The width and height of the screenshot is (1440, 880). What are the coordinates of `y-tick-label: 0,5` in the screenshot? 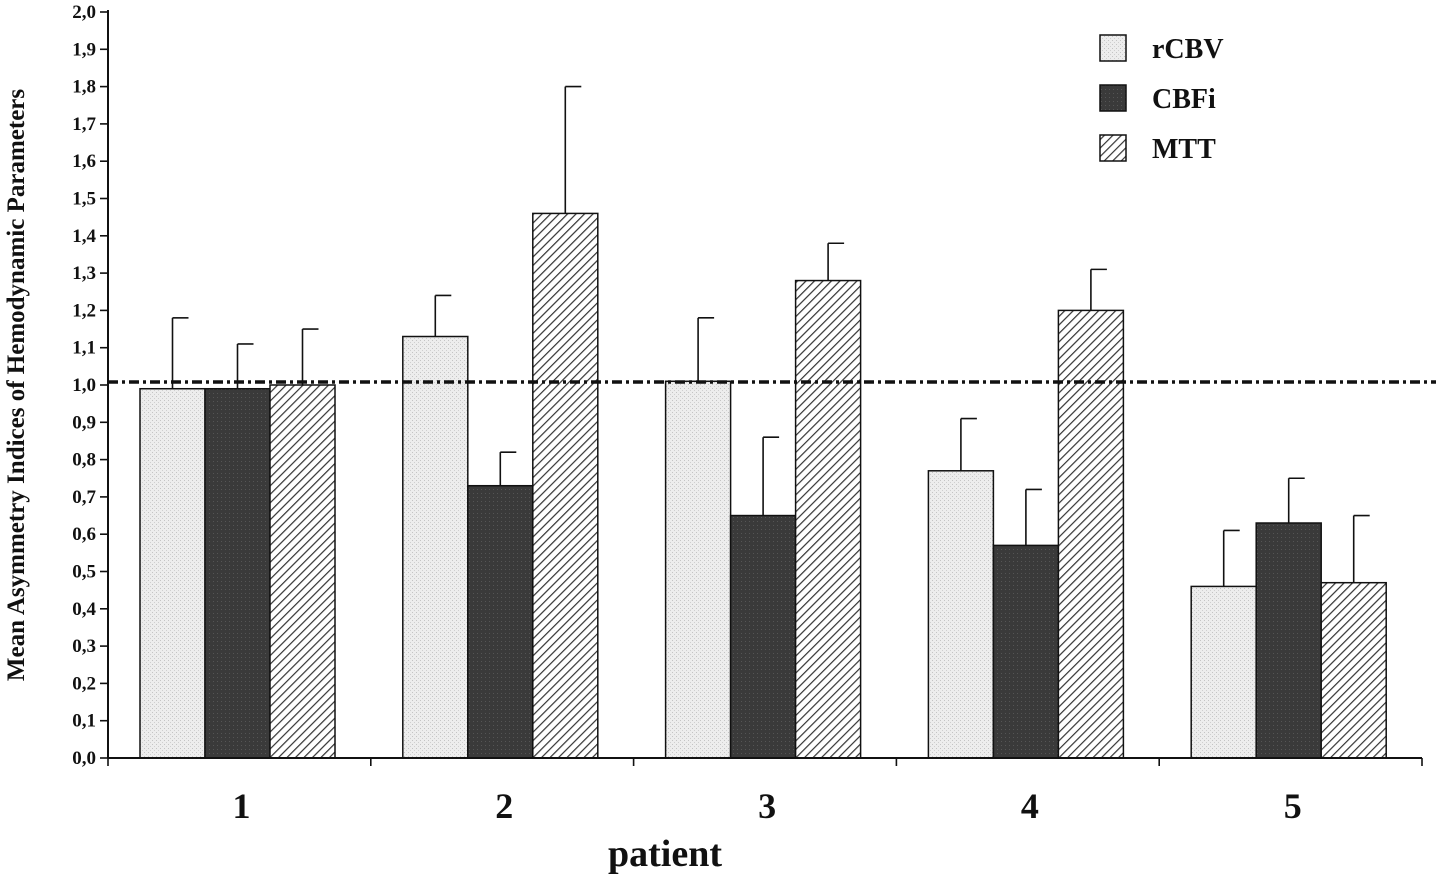 It's located at (84, 572).